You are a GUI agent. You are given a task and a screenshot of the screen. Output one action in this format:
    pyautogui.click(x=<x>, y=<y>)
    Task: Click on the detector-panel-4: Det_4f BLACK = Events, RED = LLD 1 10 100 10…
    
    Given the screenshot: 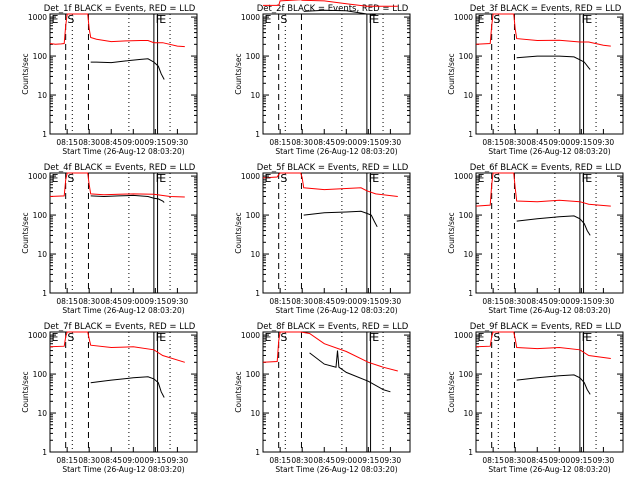 What is the action you would take?
    pyautogui.click(x=109, y=239)
    